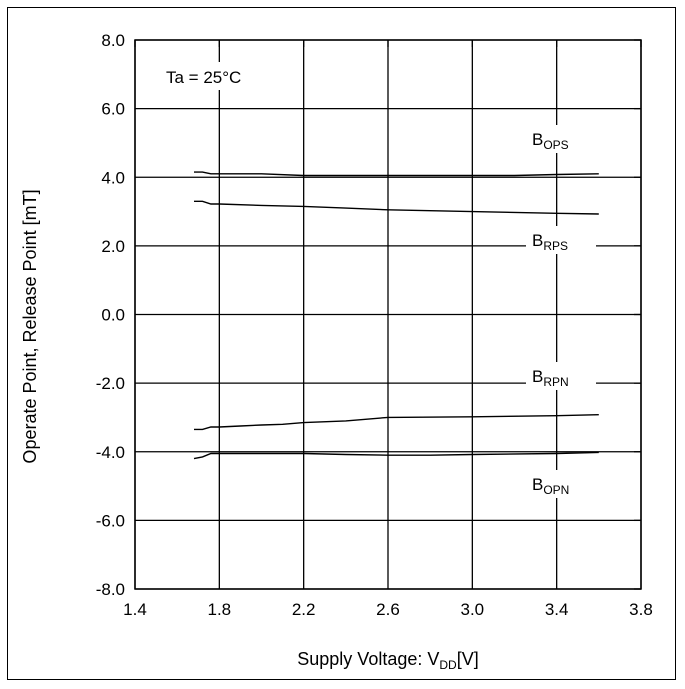 The image size is (685, 689). I want to click on annotation-background, so click(214, 76).